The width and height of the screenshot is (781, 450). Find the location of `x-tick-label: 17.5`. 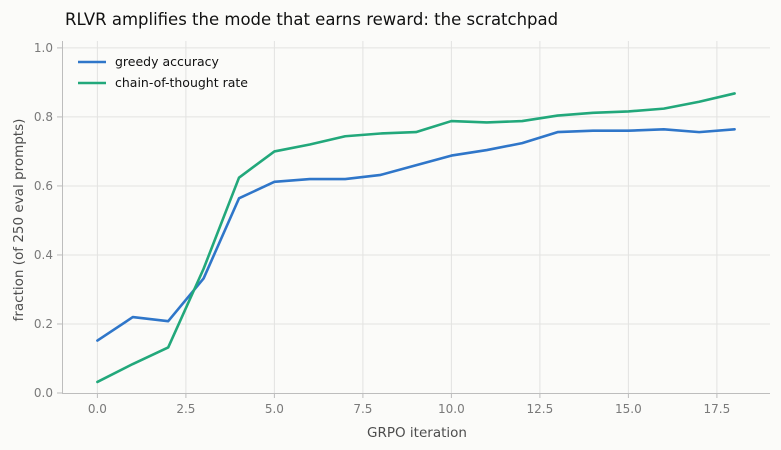

x-tick-label: 17.5 is located at coordinates (717, 409).